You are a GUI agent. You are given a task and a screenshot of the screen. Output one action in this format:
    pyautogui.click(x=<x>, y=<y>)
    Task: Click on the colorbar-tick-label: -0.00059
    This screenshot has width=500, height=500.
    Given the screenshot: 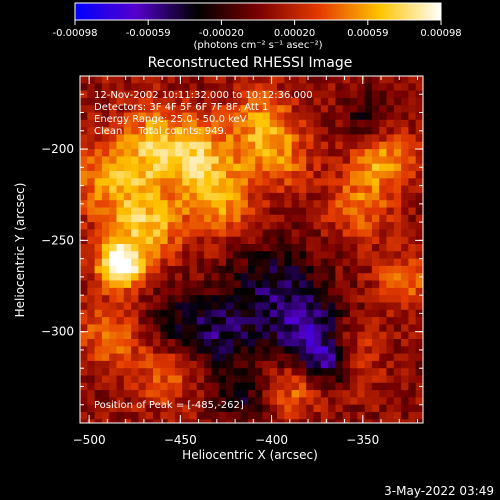 What is the action you would take?
    pyautogui.click(x=148, y=33)
    